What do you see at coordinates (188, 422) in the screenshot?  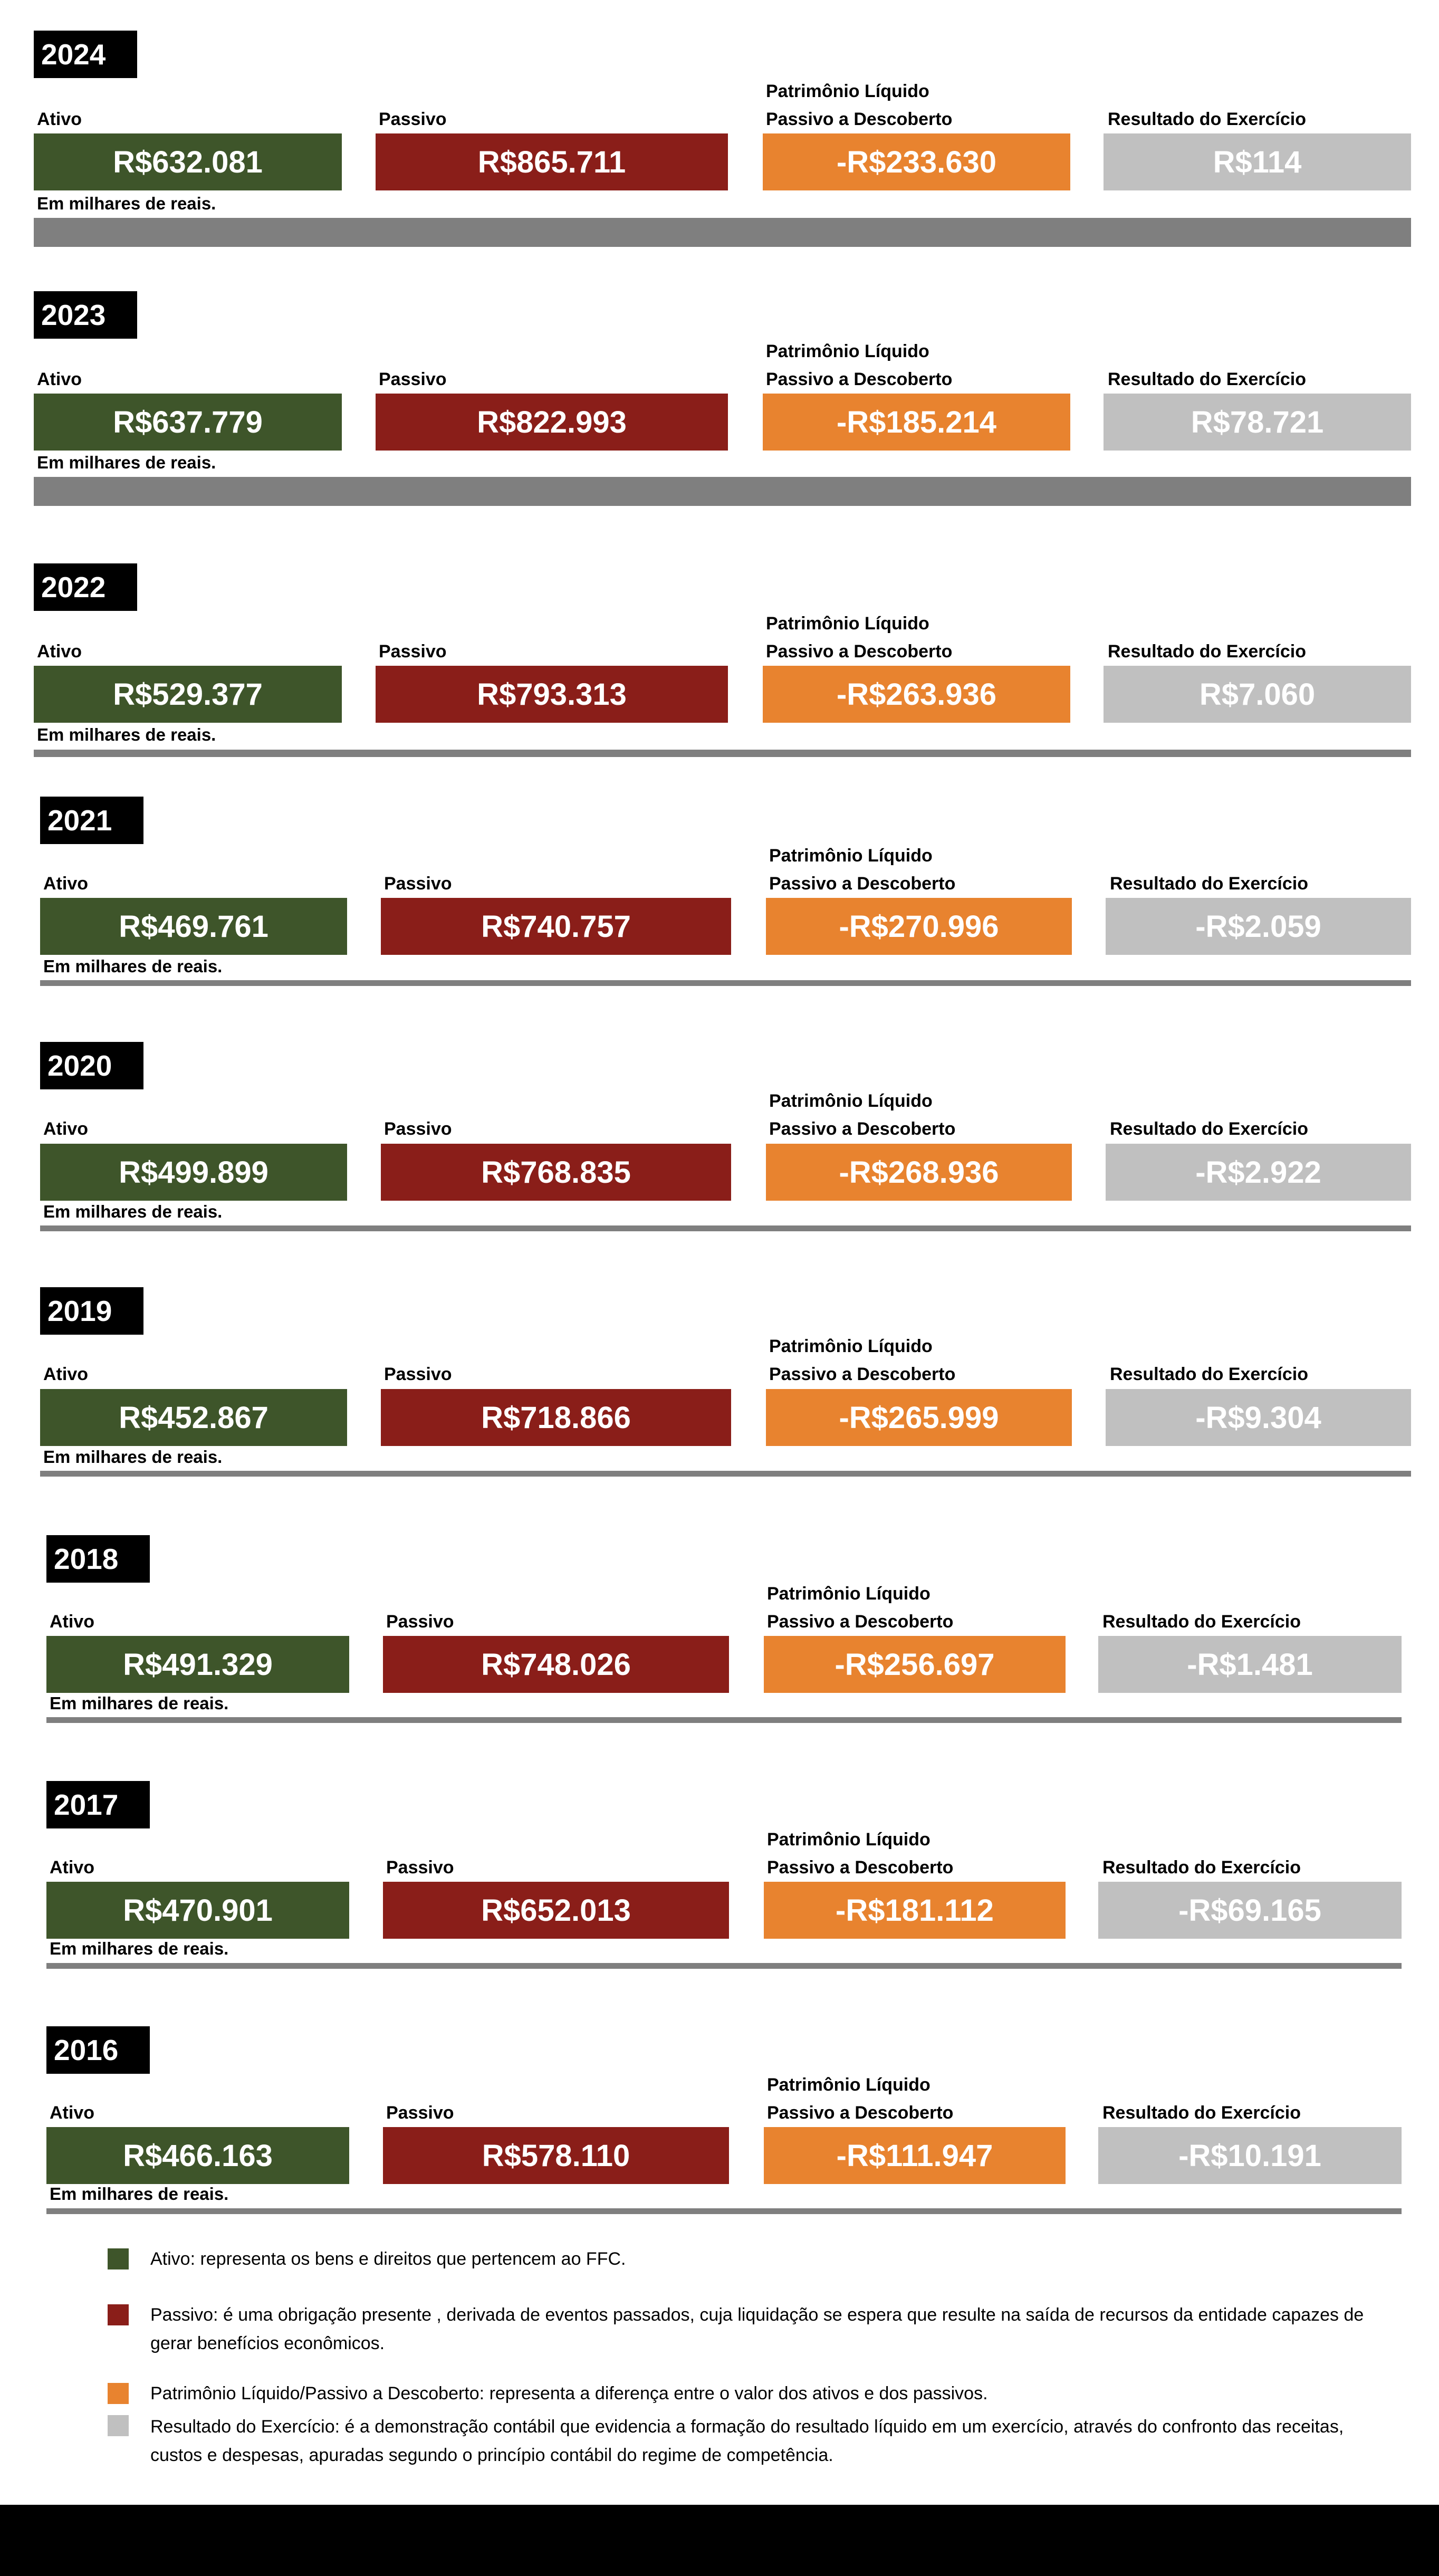 I see `ativo-value: R$637.779` at bounding box center [188, 422].